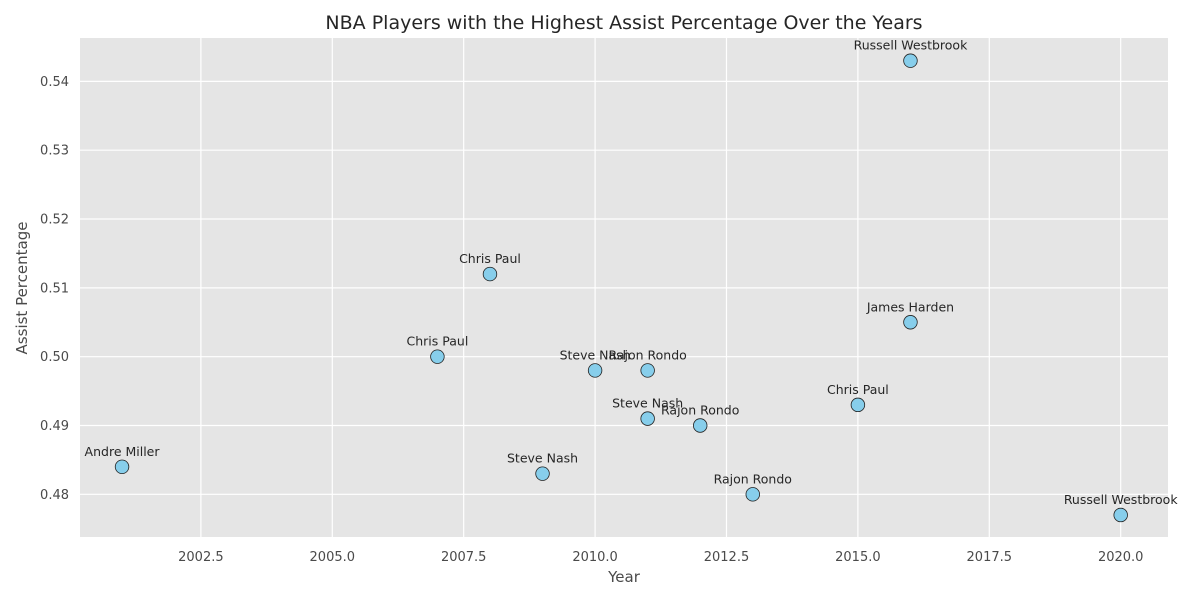  I want to click on point-label: Andre Miller, so click(123, 451).